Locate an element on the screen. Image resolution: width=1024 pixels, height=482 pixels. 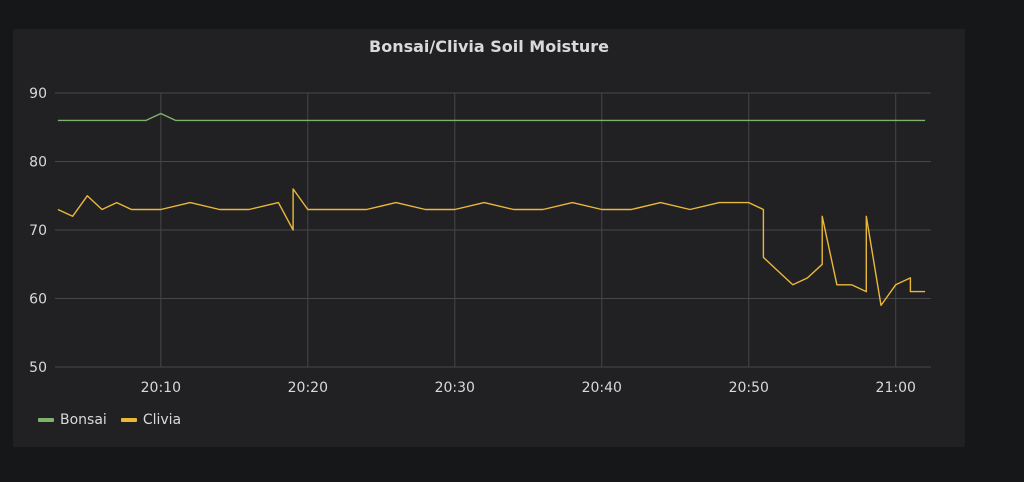
x-tick-label: 20:50 is located at coordinates (749, 388).